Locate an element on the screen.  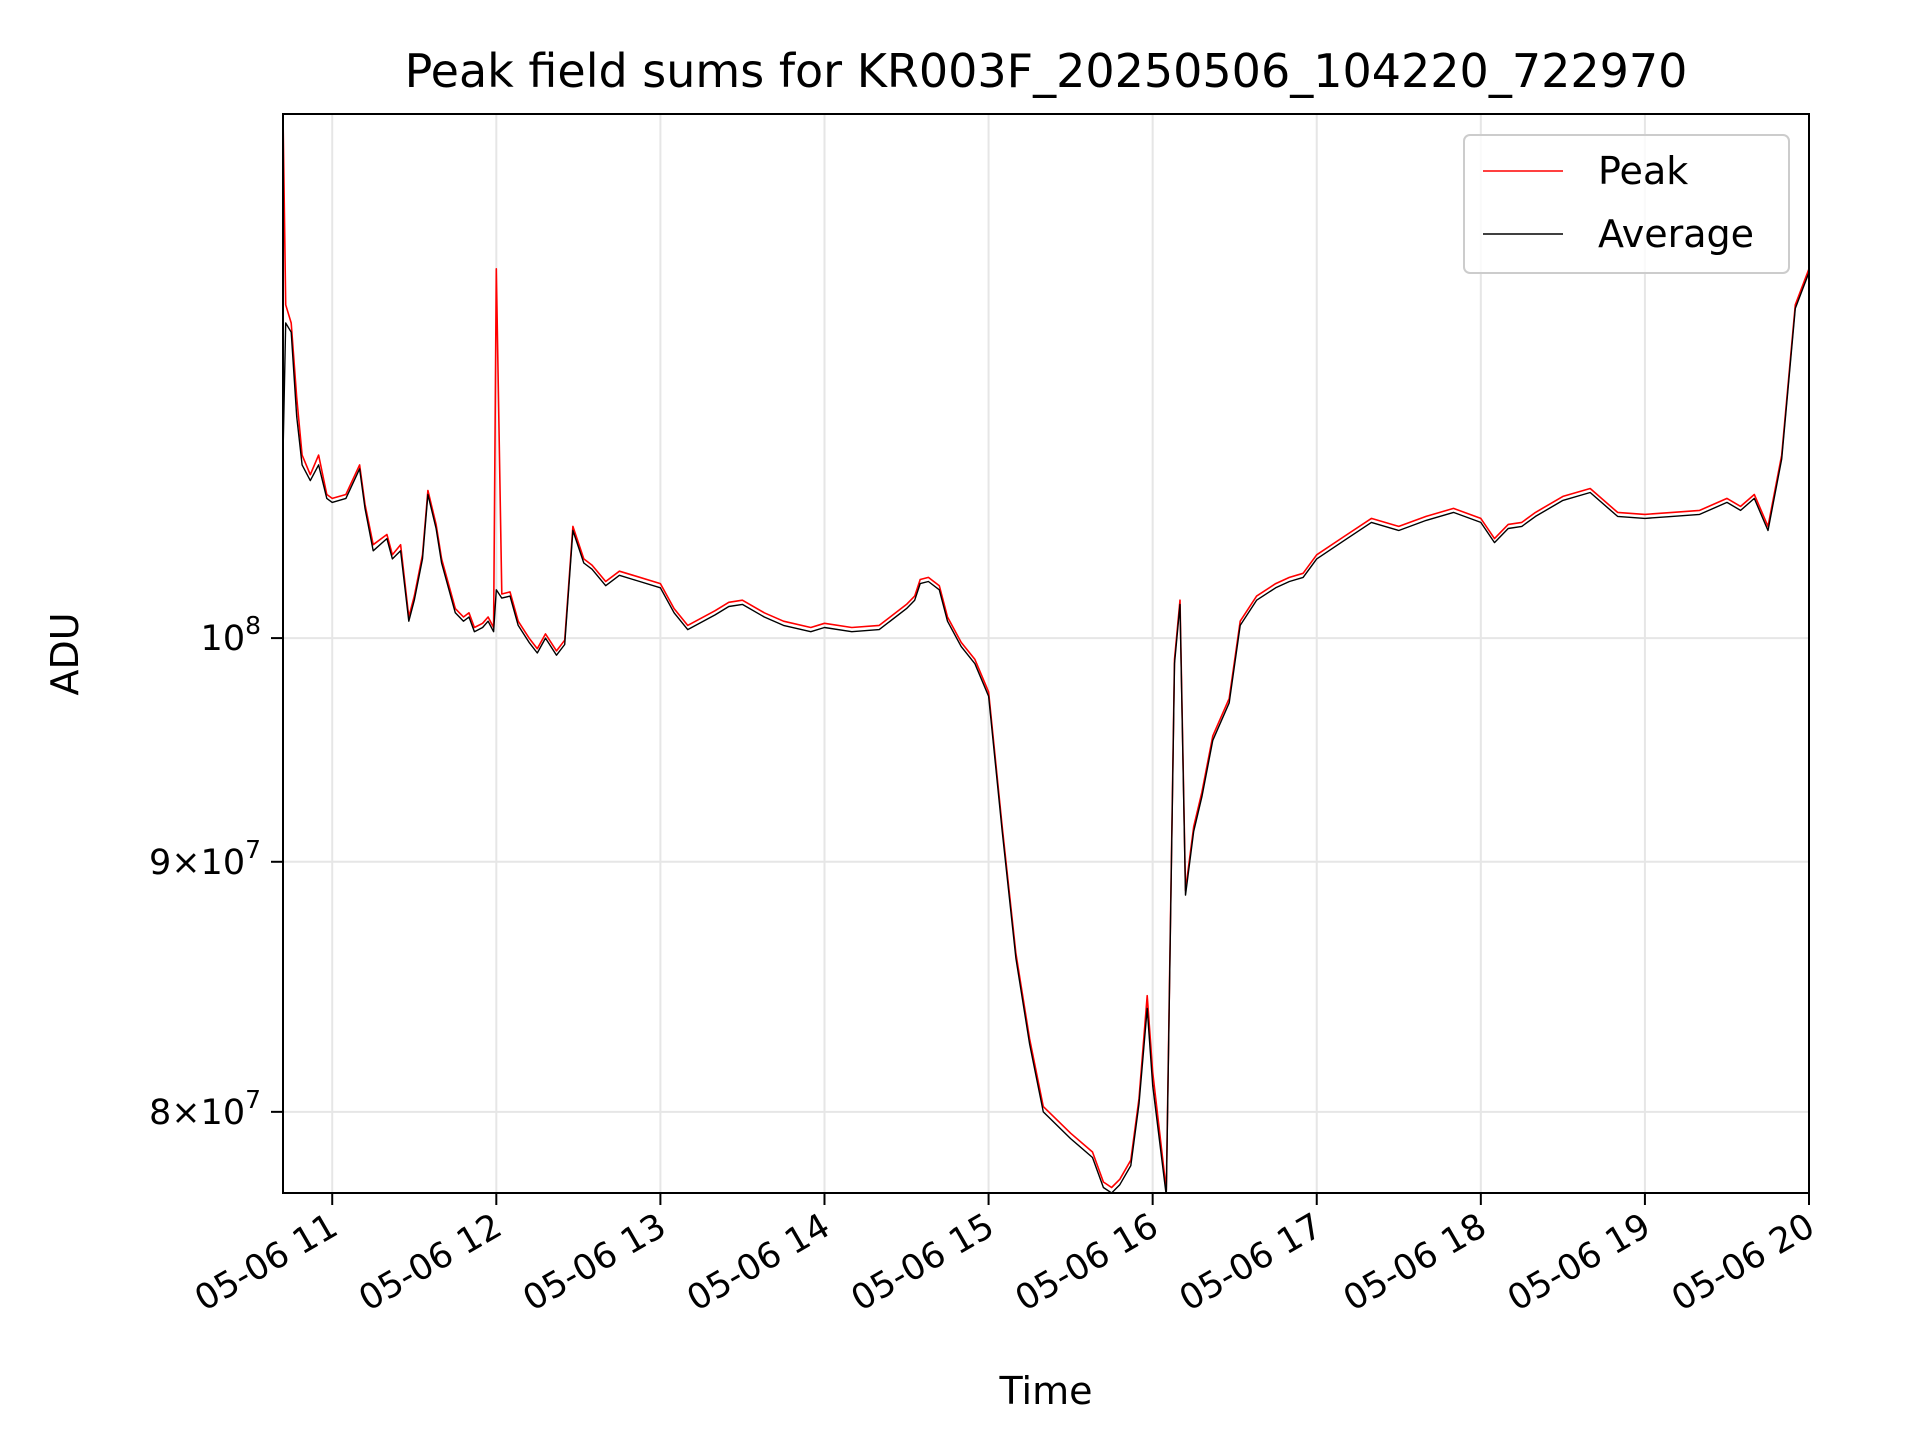
y-tick-label: 8×107 is located at coordinates (205, 1109).